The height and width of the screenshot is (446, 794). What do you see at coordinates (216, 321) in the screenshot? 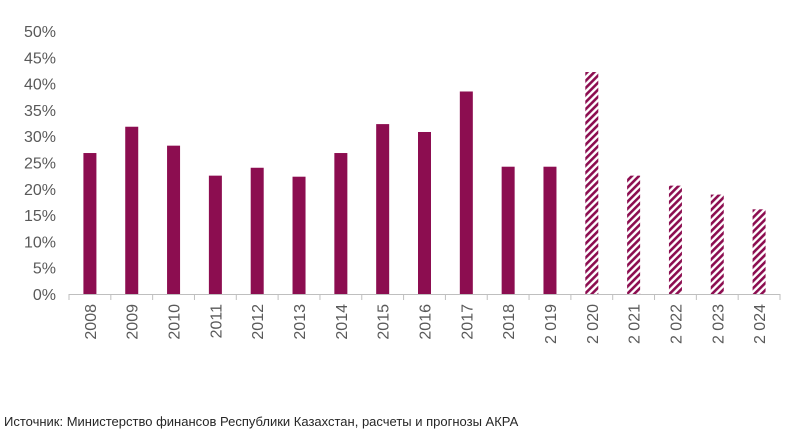
I see `x-tick-label: 2011` at bounding box center [216, 321].